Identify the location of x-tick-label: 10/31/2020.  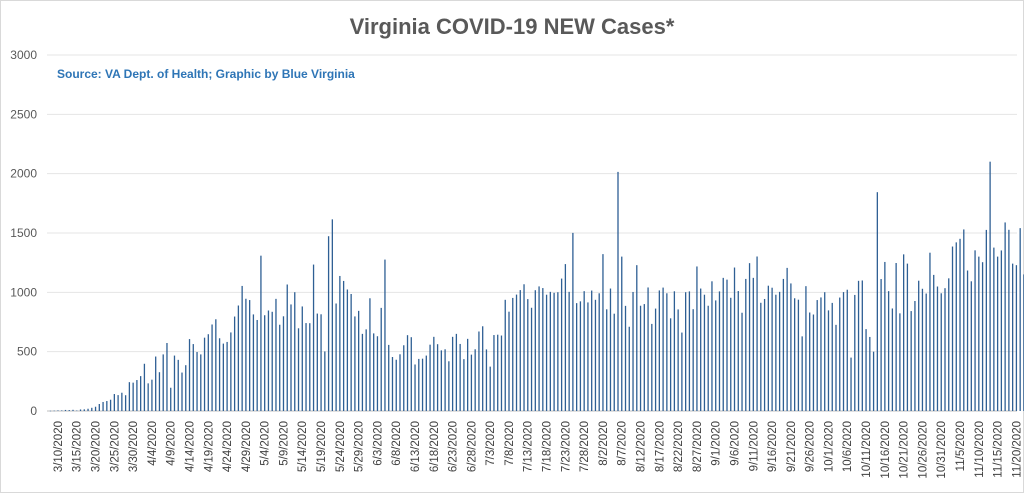
(942, 450).